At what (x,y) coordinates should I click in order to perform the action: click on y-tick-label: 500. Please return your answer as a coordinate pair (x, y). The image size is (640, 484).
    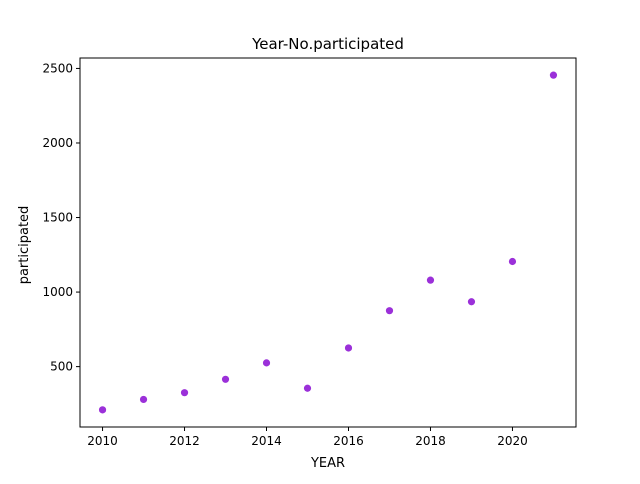
    Looking at the image, I should click on (61, 367).